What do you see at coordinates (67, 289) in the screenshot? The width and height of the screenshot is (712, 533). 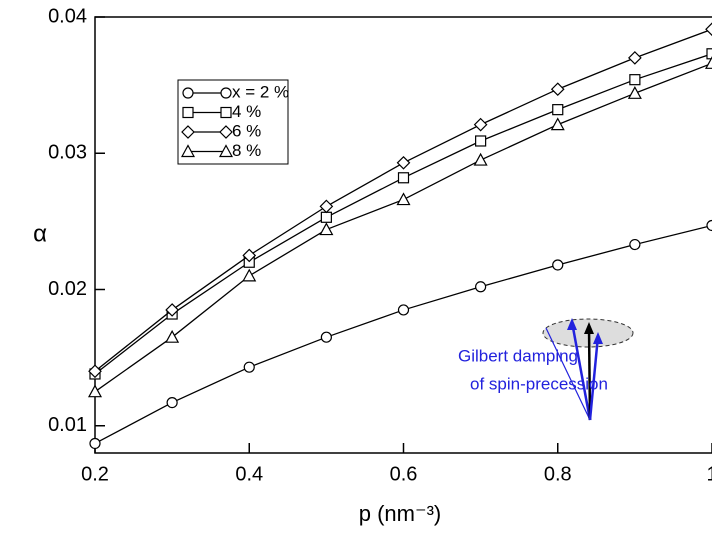 I see `y-tick-label: 0.02` at bounding box center [67, 289].